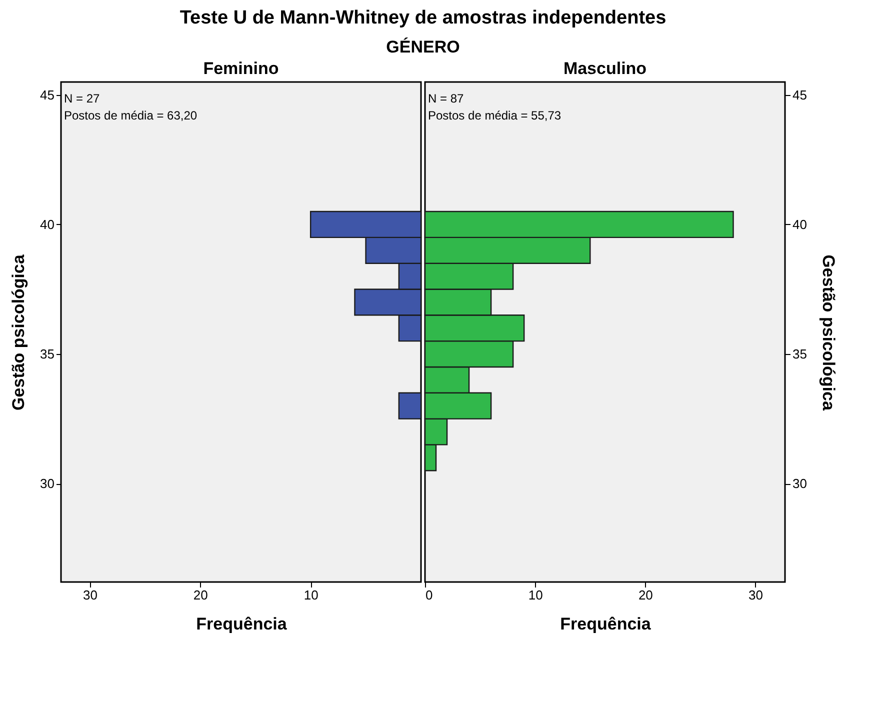 This screenshot has height=711, width=889. What do you see at coordinates (605, 68) in the screenshot?
I see `legend-title: Masculino` at bounding box center [605, 68].